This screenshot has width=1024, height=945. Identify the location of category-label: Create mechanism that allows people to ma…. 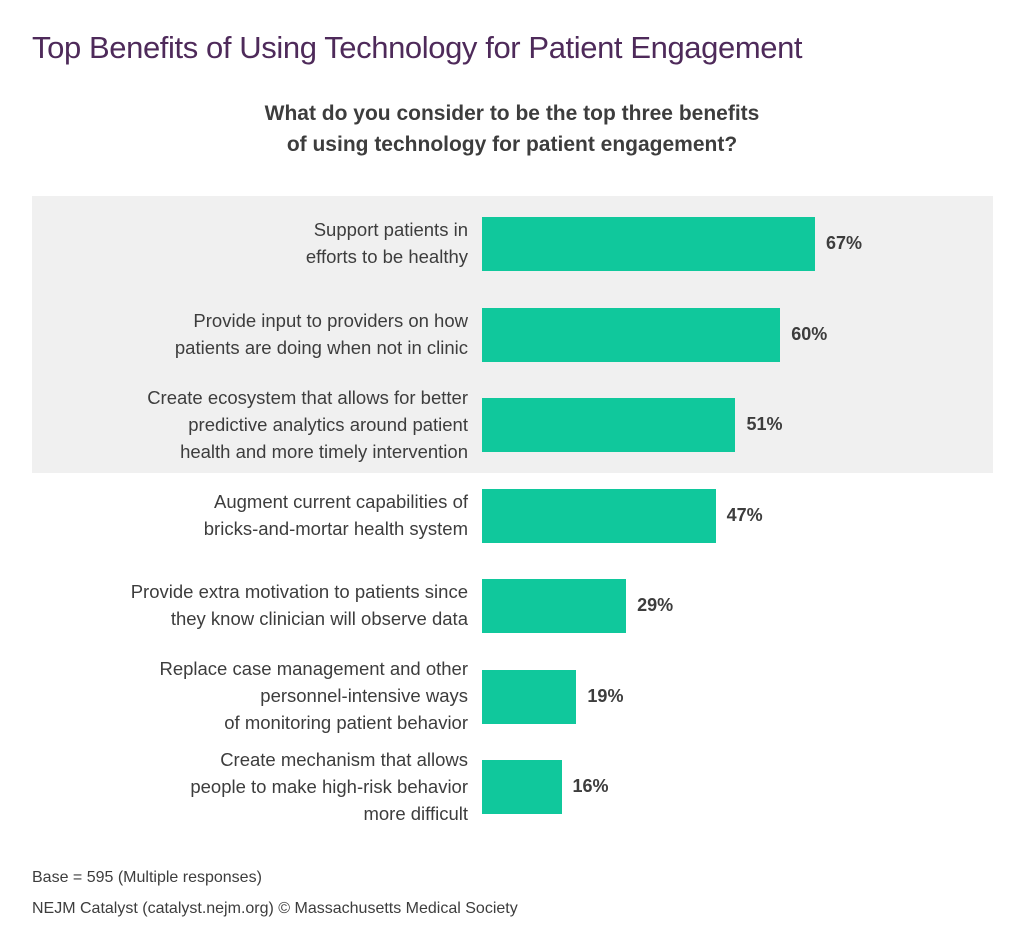
(329, 786).